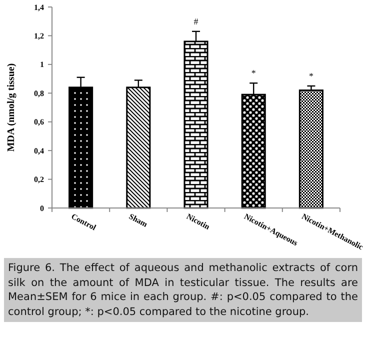 The height and width of the screenshot is (342, 368). What do you see at coordinates (11, 107) in the screenshot?
I see `y-axis-title: MDA (nmol/g tissue)` at bounding box center [11, 107].